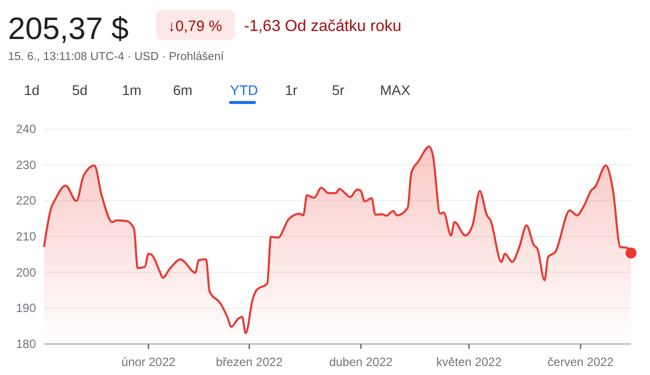  I want to click on text: 5r, so click(338, 90).